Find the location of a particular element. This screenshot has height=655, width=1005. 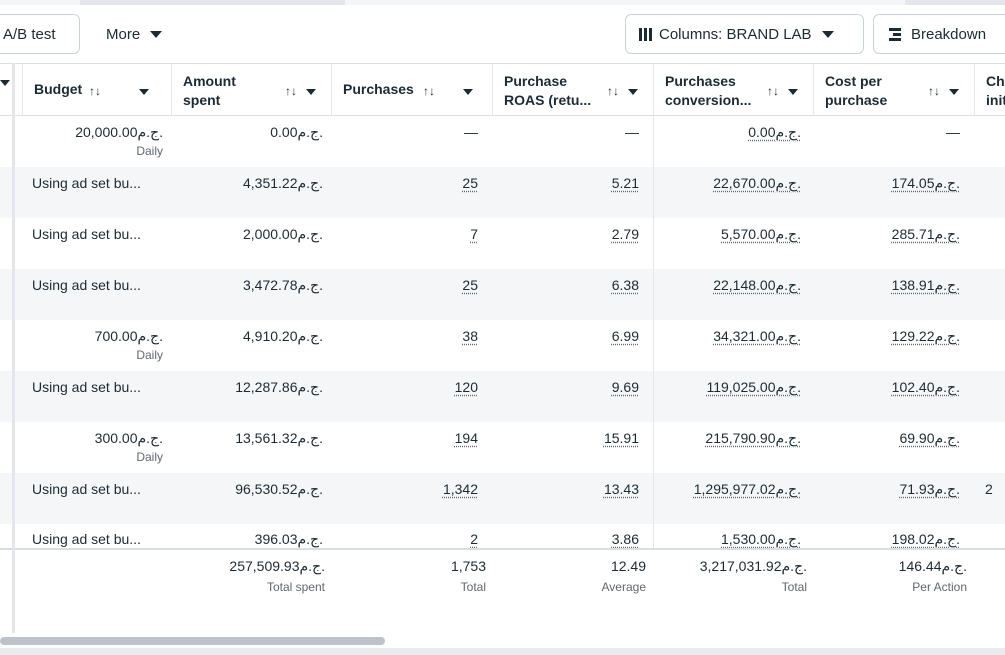

table-cell-cpp: 198.02ج.م. is located at coordinates (886, 548).